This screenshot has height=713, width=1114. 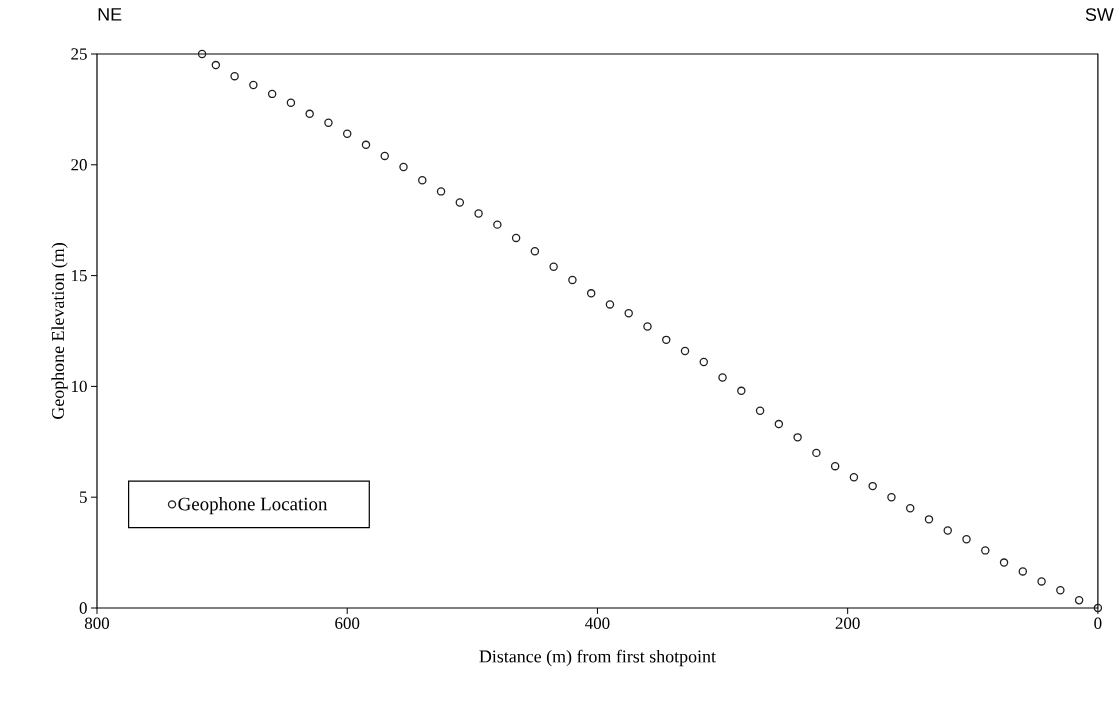 I want to click on x-tick-label: 600, so click(x=347, y=623).